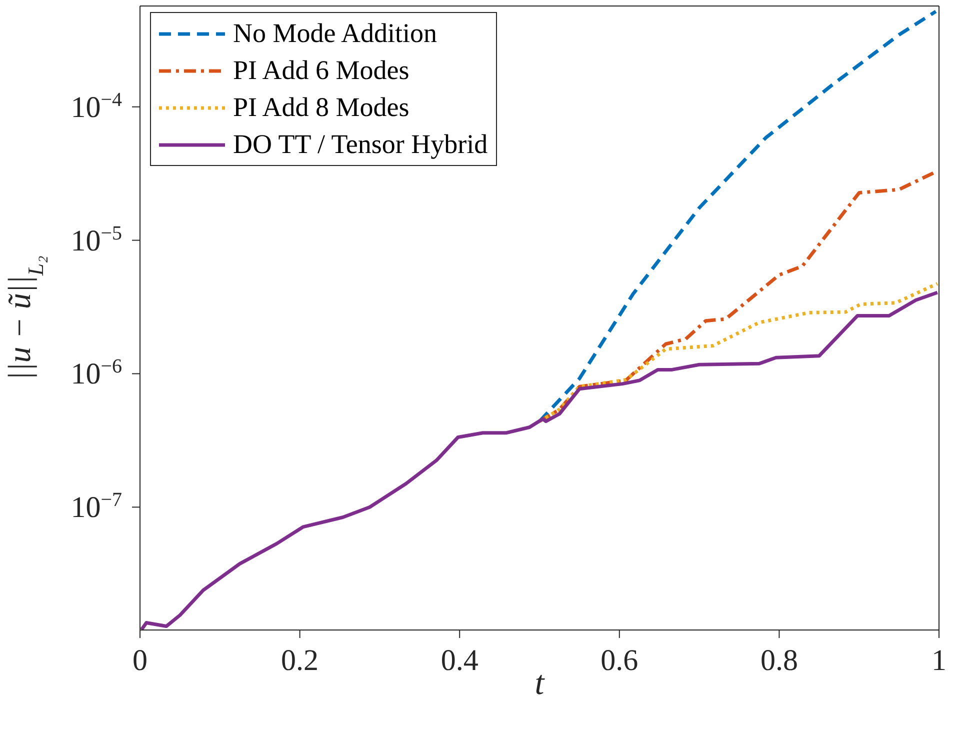  What do you see at coordinates (140, 660) in the screenshot?
I see `x-tick-label: 0` at bounding box center [140, 660].